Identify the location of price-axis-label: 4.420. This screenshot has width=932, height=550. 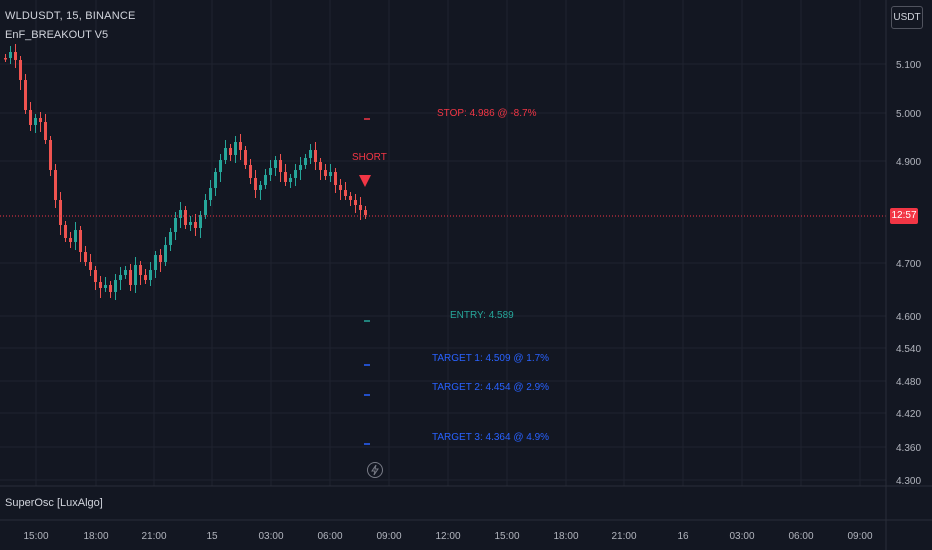
(908, 414).